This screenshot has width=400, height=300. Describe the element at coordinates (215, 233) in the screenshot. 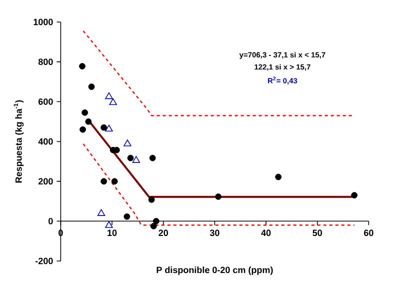

I see `x-tick-label: 30` at that location.